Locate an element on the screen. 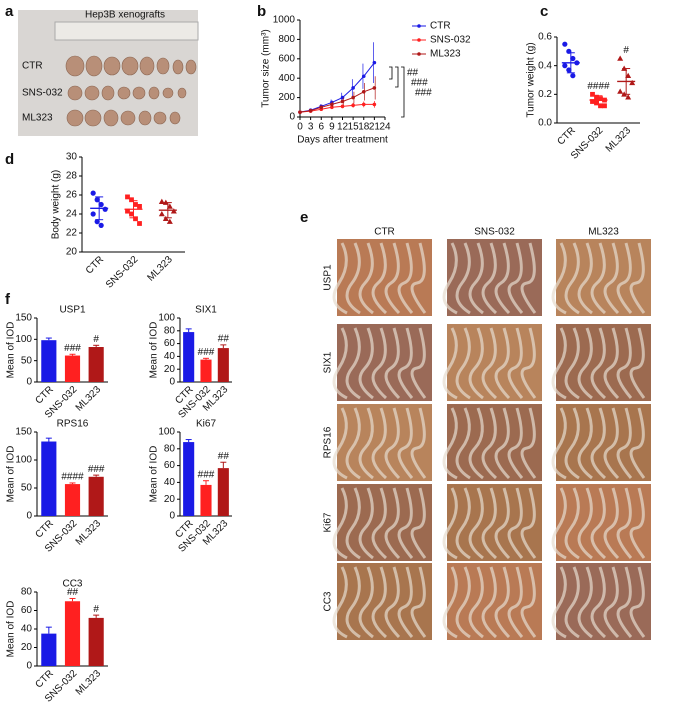  y-tick-label: 40 is located at coordinates (170, 356).